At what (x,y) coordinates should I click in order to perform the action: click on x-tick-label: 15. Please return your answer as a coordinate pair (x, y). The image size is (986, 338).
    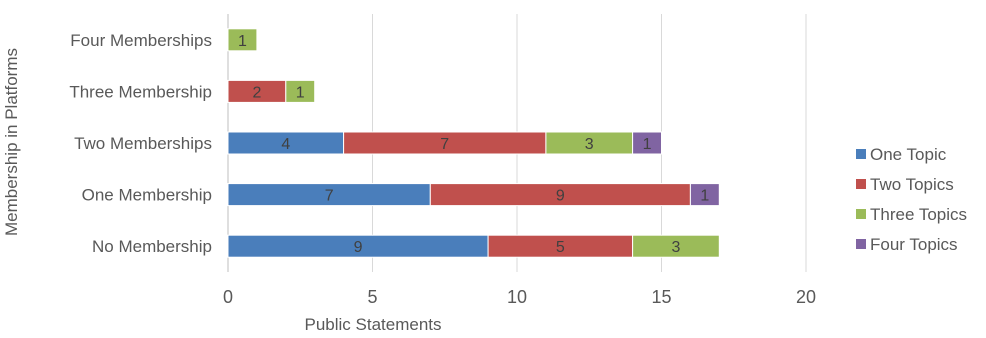
    Looking at the image, I should click on (661, 297).